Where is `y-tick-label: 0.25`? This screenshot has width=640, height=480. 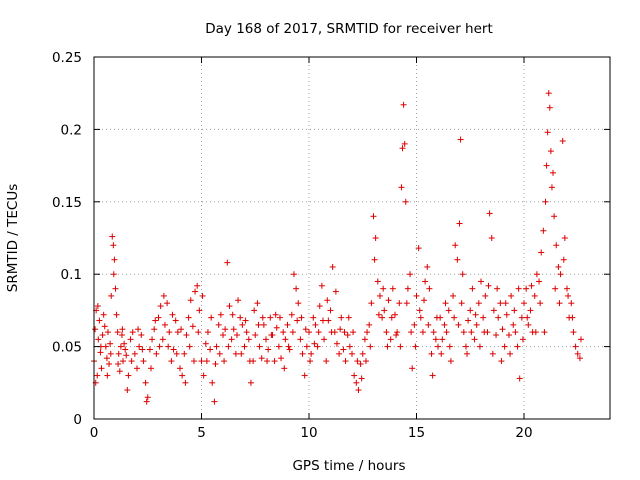
y-tick-label: 0.25 is located at coordinates (67, 58).